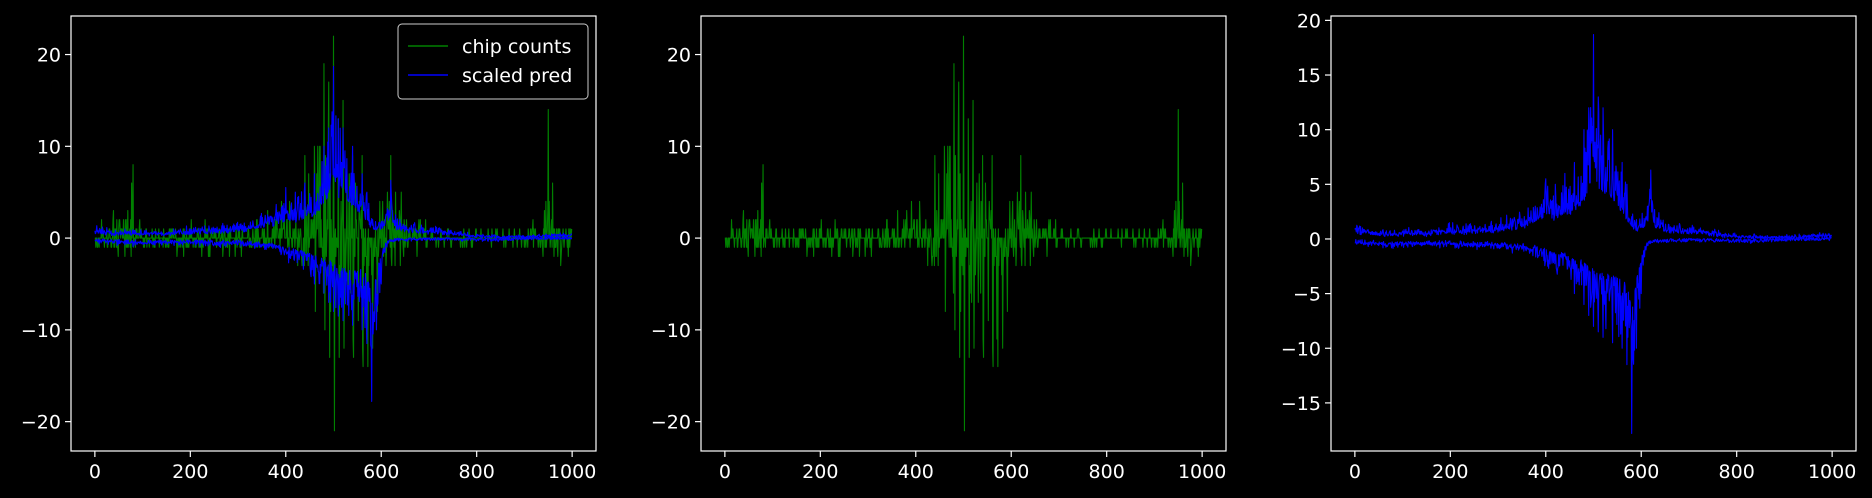  I want to click on legend-box, so click(493, 61).